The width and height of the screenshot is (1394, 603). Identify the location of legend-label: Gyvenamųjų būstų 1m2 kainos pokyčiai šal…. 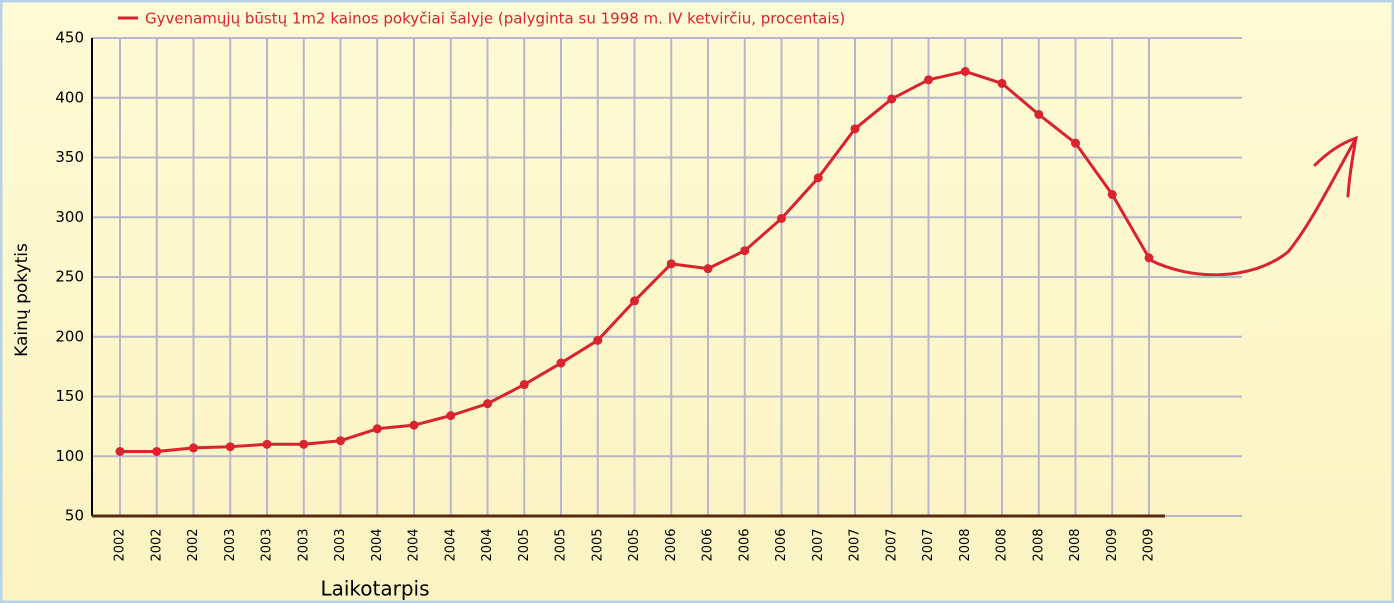
(495, 19).